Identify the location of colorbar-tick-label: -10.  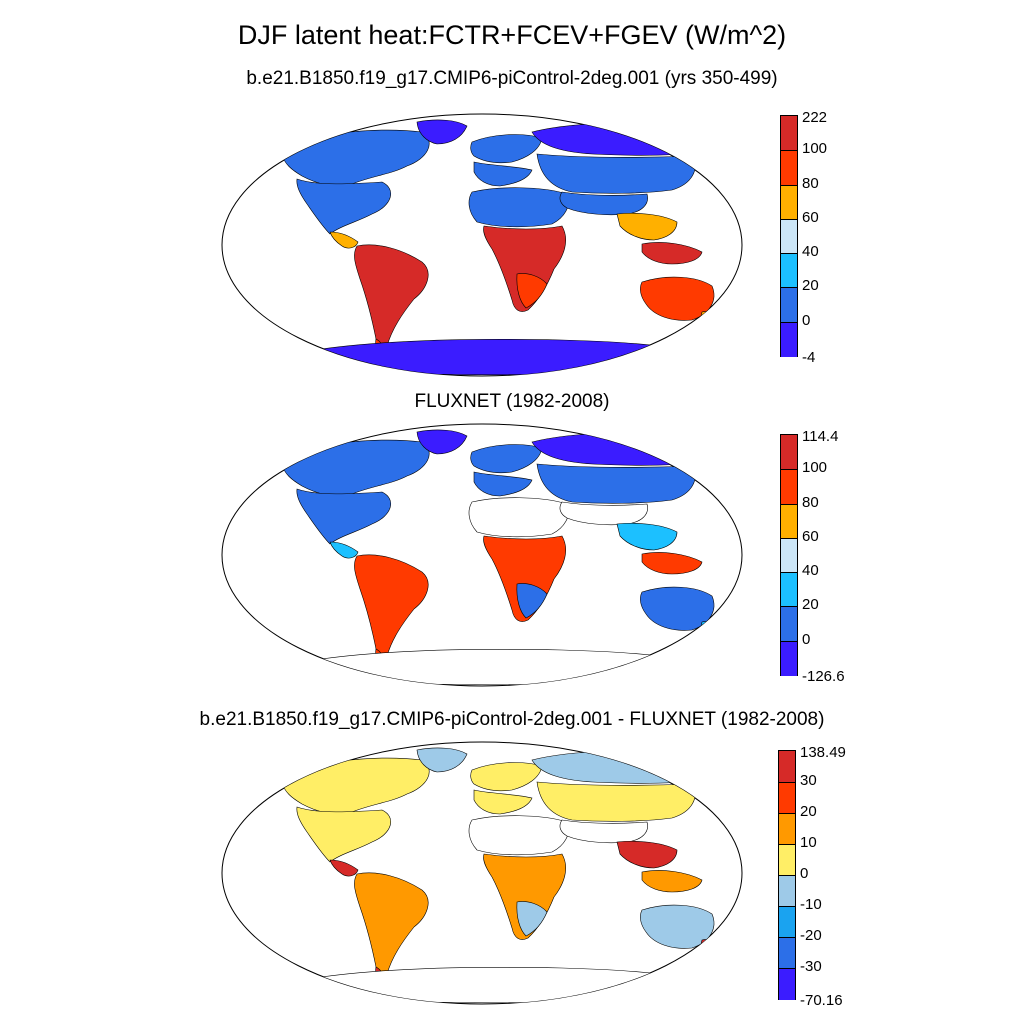
(811, 904).